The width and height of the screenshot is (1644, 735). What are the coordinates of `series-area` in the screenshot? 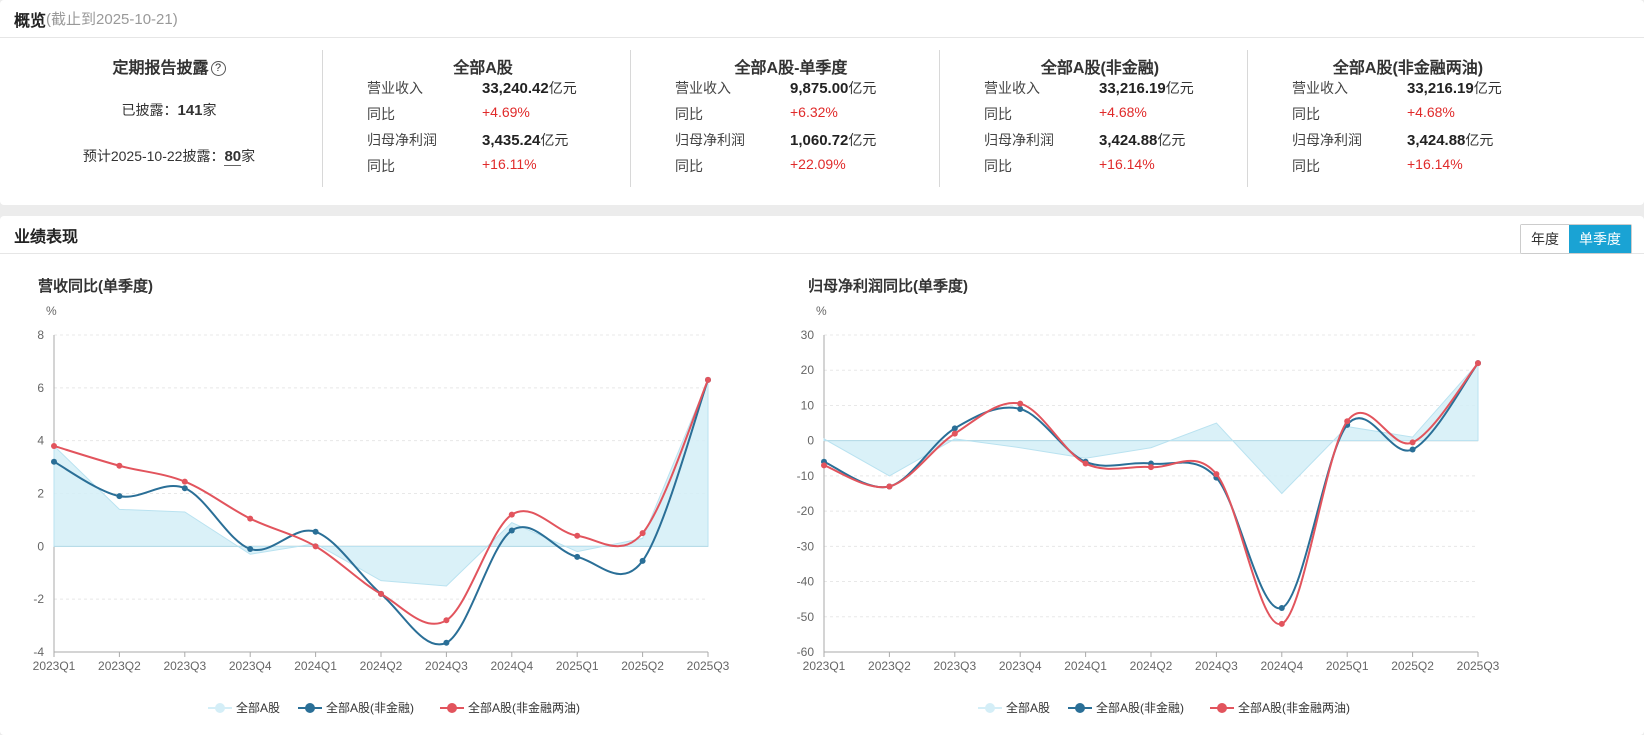 It's located at (1151, 428).